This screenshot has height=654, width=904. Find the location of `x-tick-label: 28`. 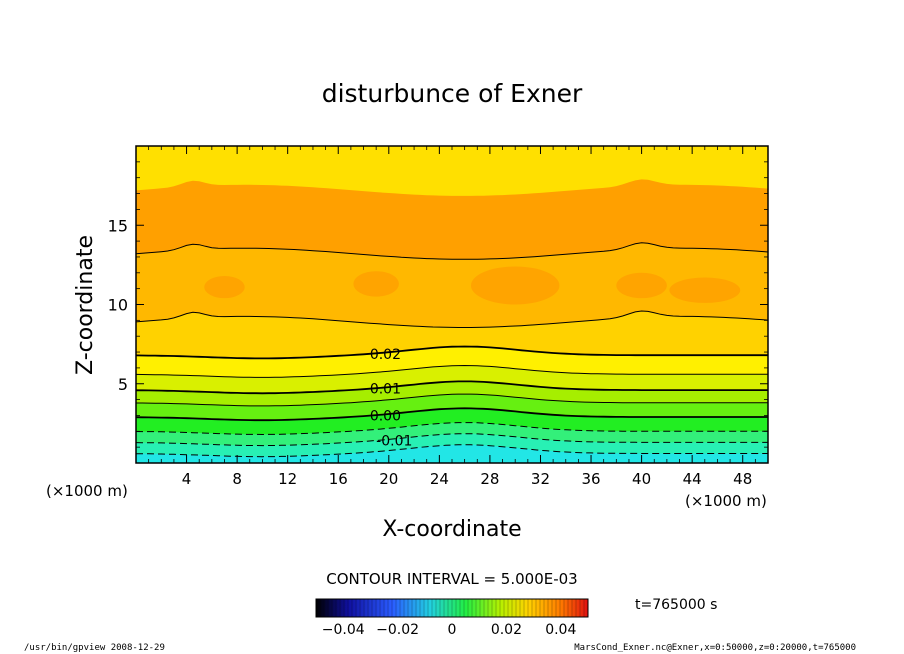

x-tick-label: 28 is located at coordinates (489, 479).